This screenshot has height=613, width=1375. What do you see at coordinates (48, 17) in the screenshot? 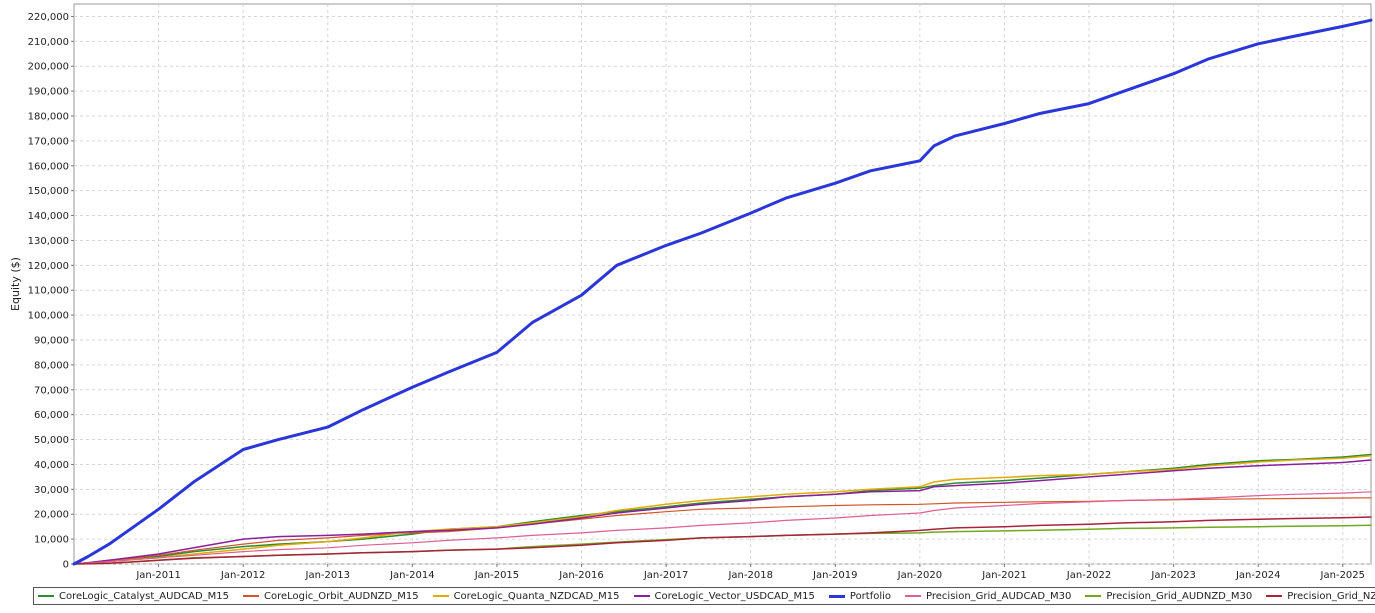
I see `y-tick-label: 220,000` at bounding box center [48, 17].